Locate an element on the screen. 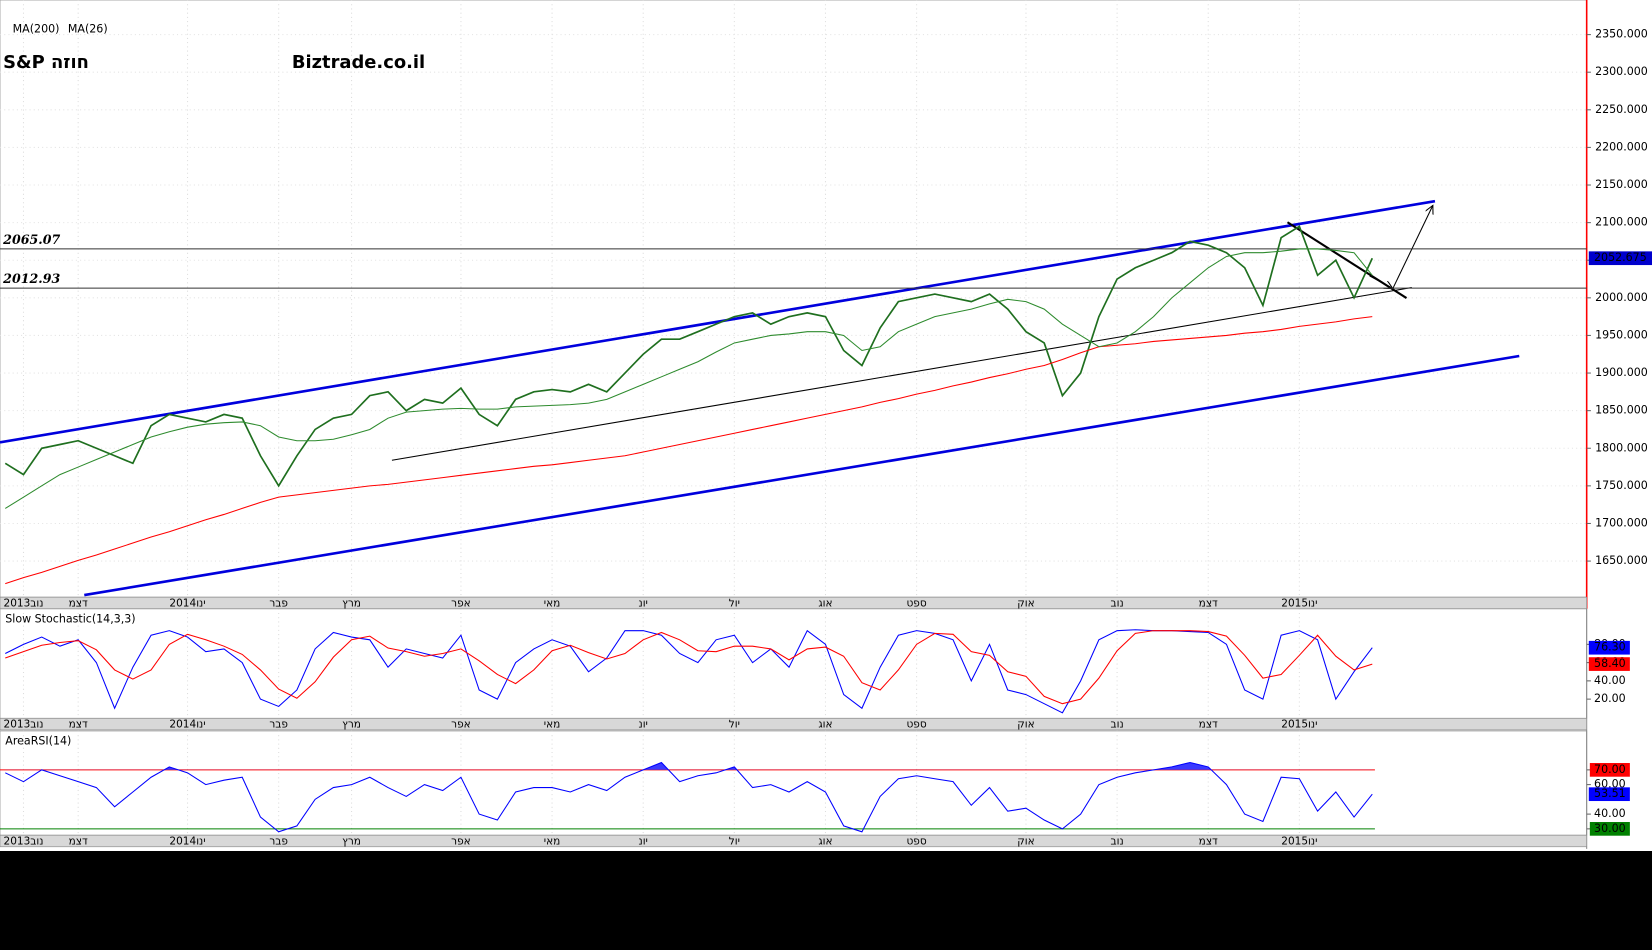  last-value-label: 2052.675 is located at coordinates (1620, 257).